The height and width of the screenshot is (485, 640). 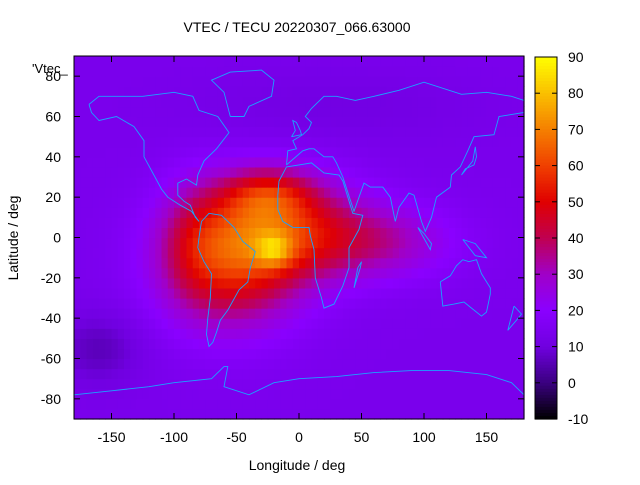 What do you see at coordinates (578, 419) in the screenshot?
I see `colorbar-tick-label: -10` at bounding box center [578, 419].